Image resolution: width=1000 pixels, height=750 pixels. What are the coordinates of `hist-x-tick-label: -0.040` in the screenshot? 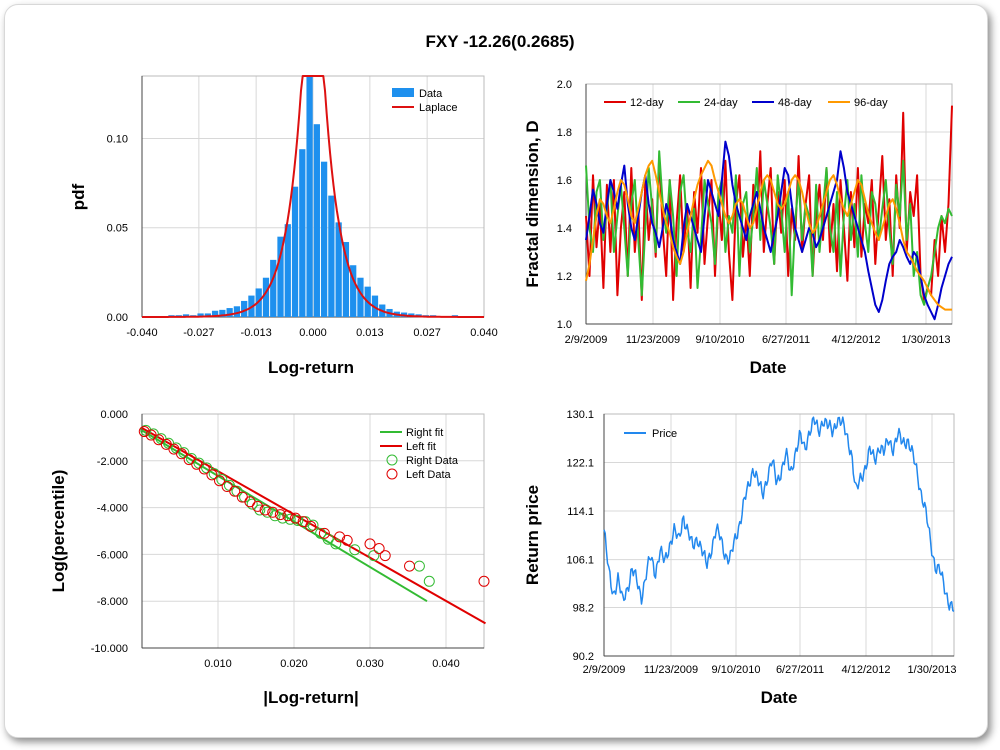 It's located at (141, 333).